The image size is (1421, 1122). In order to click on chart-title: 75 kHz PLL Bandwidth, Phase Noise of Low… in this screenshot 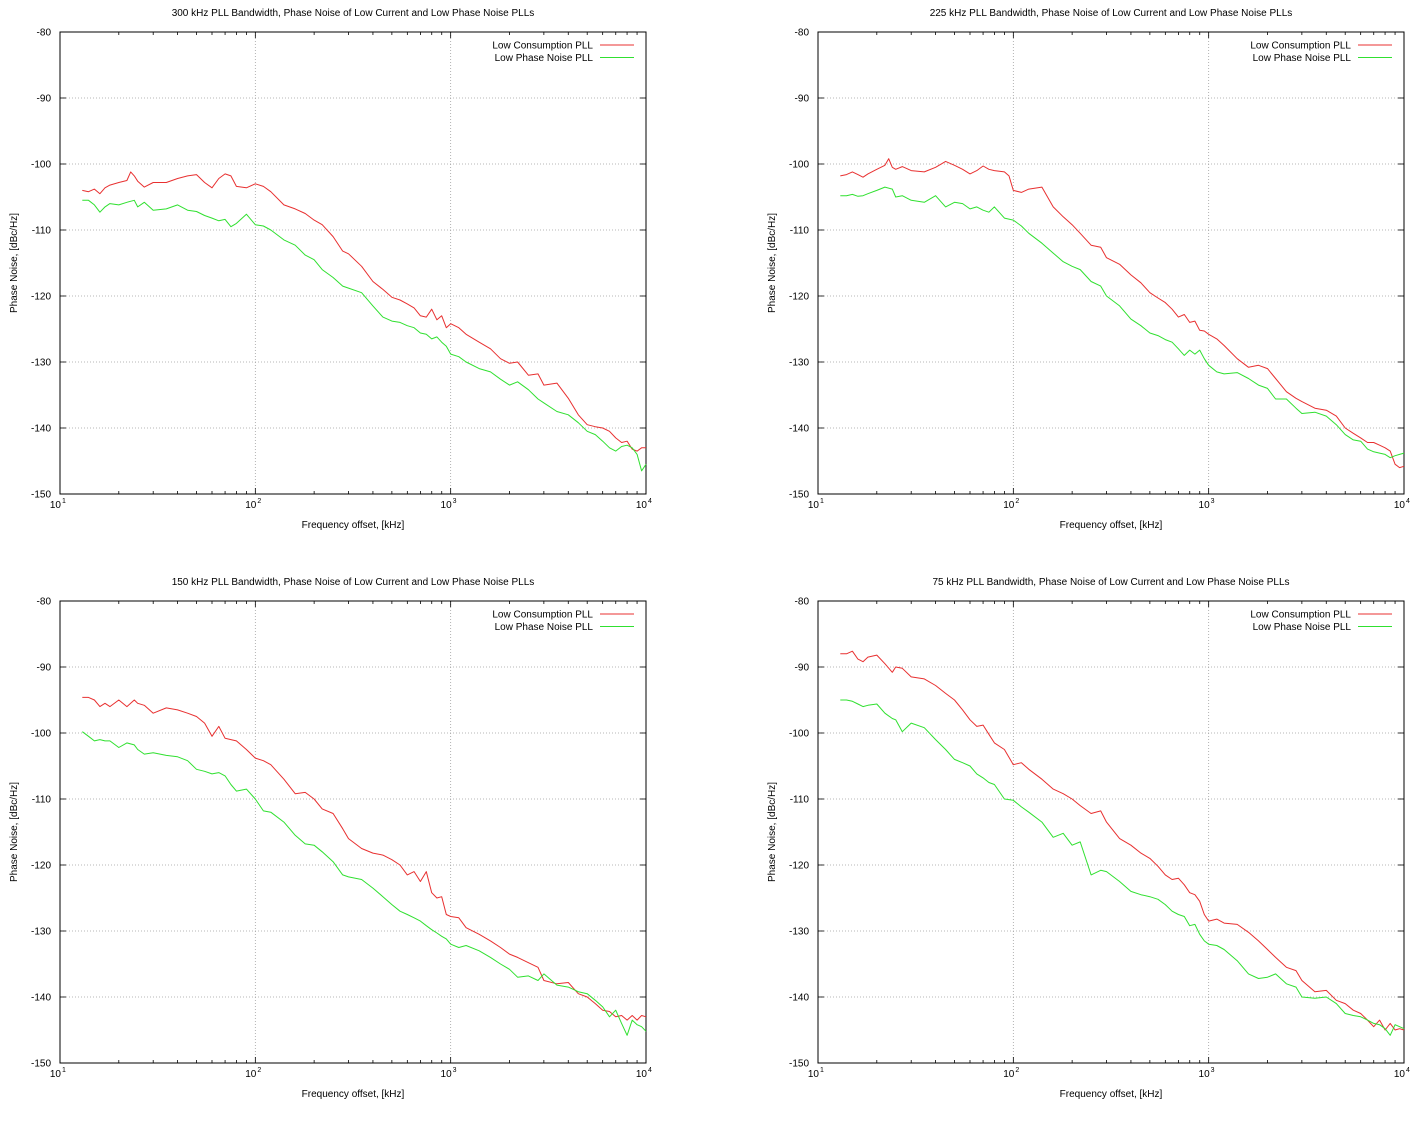, I will do `click(1110, 582)`.